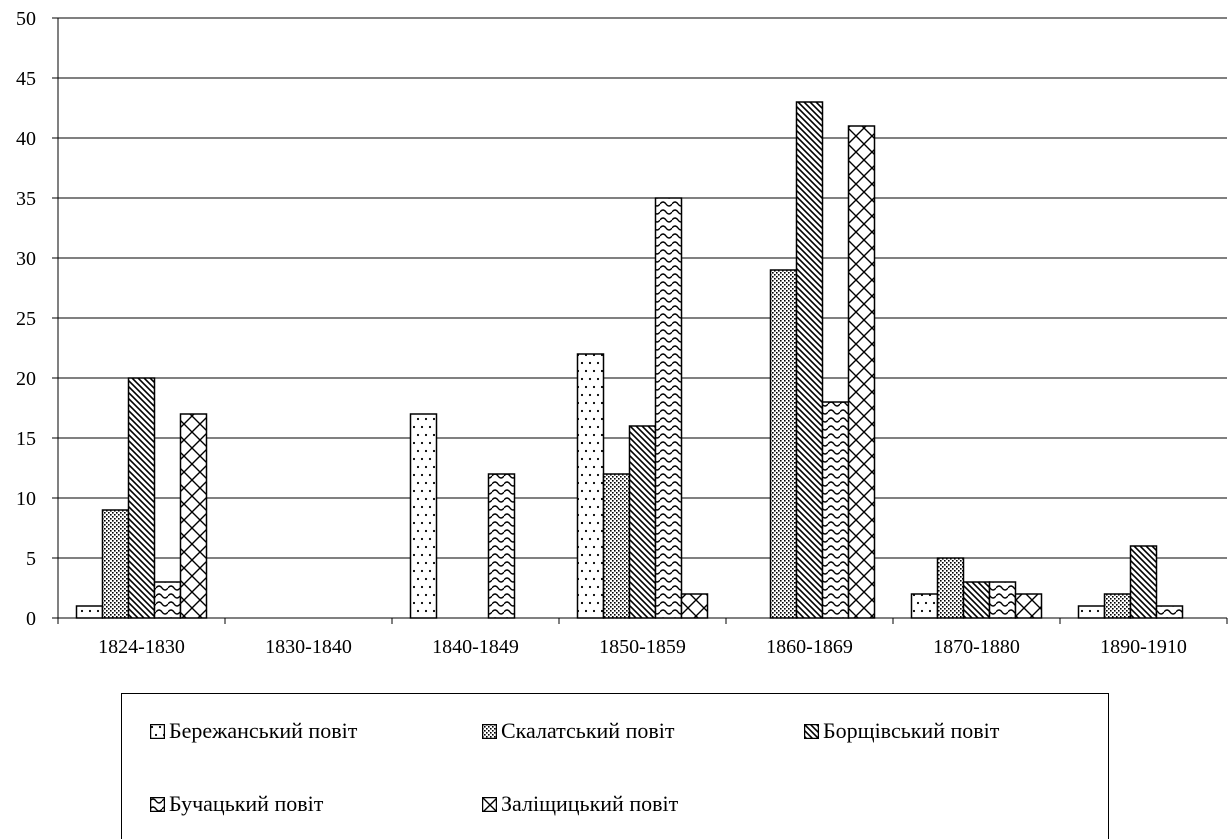  Describe the element at coordinates (642, 647) in the screenshot. I see `x-tick-label: 1850-1859` at that location.